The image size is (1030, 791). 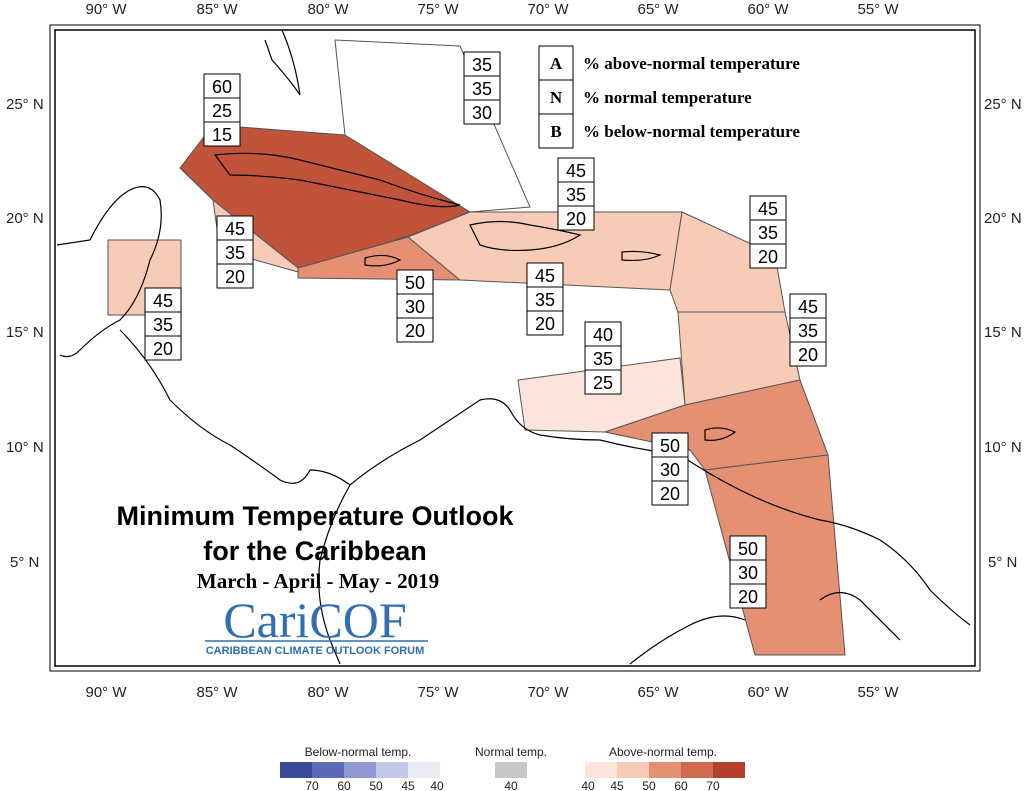 I want to click on colorbar-below-title: Below-normal temp., so click(x=358, y=752).